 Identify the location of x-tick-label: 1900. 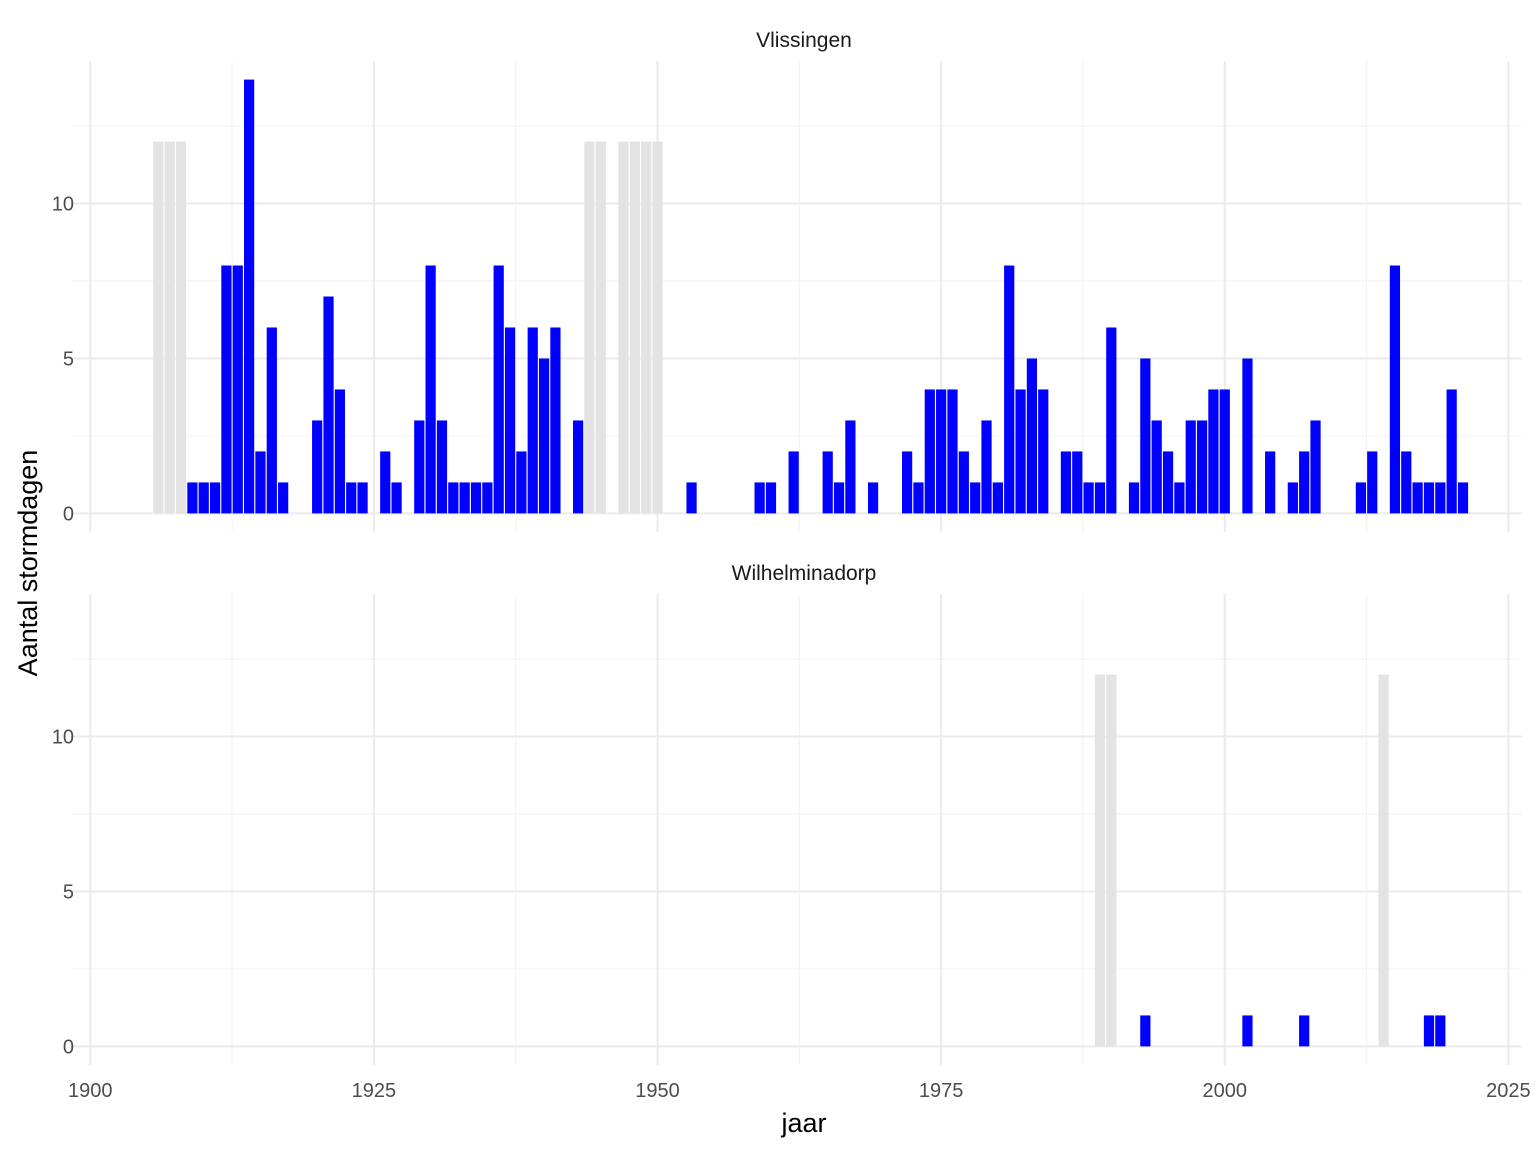
(90, 1091).